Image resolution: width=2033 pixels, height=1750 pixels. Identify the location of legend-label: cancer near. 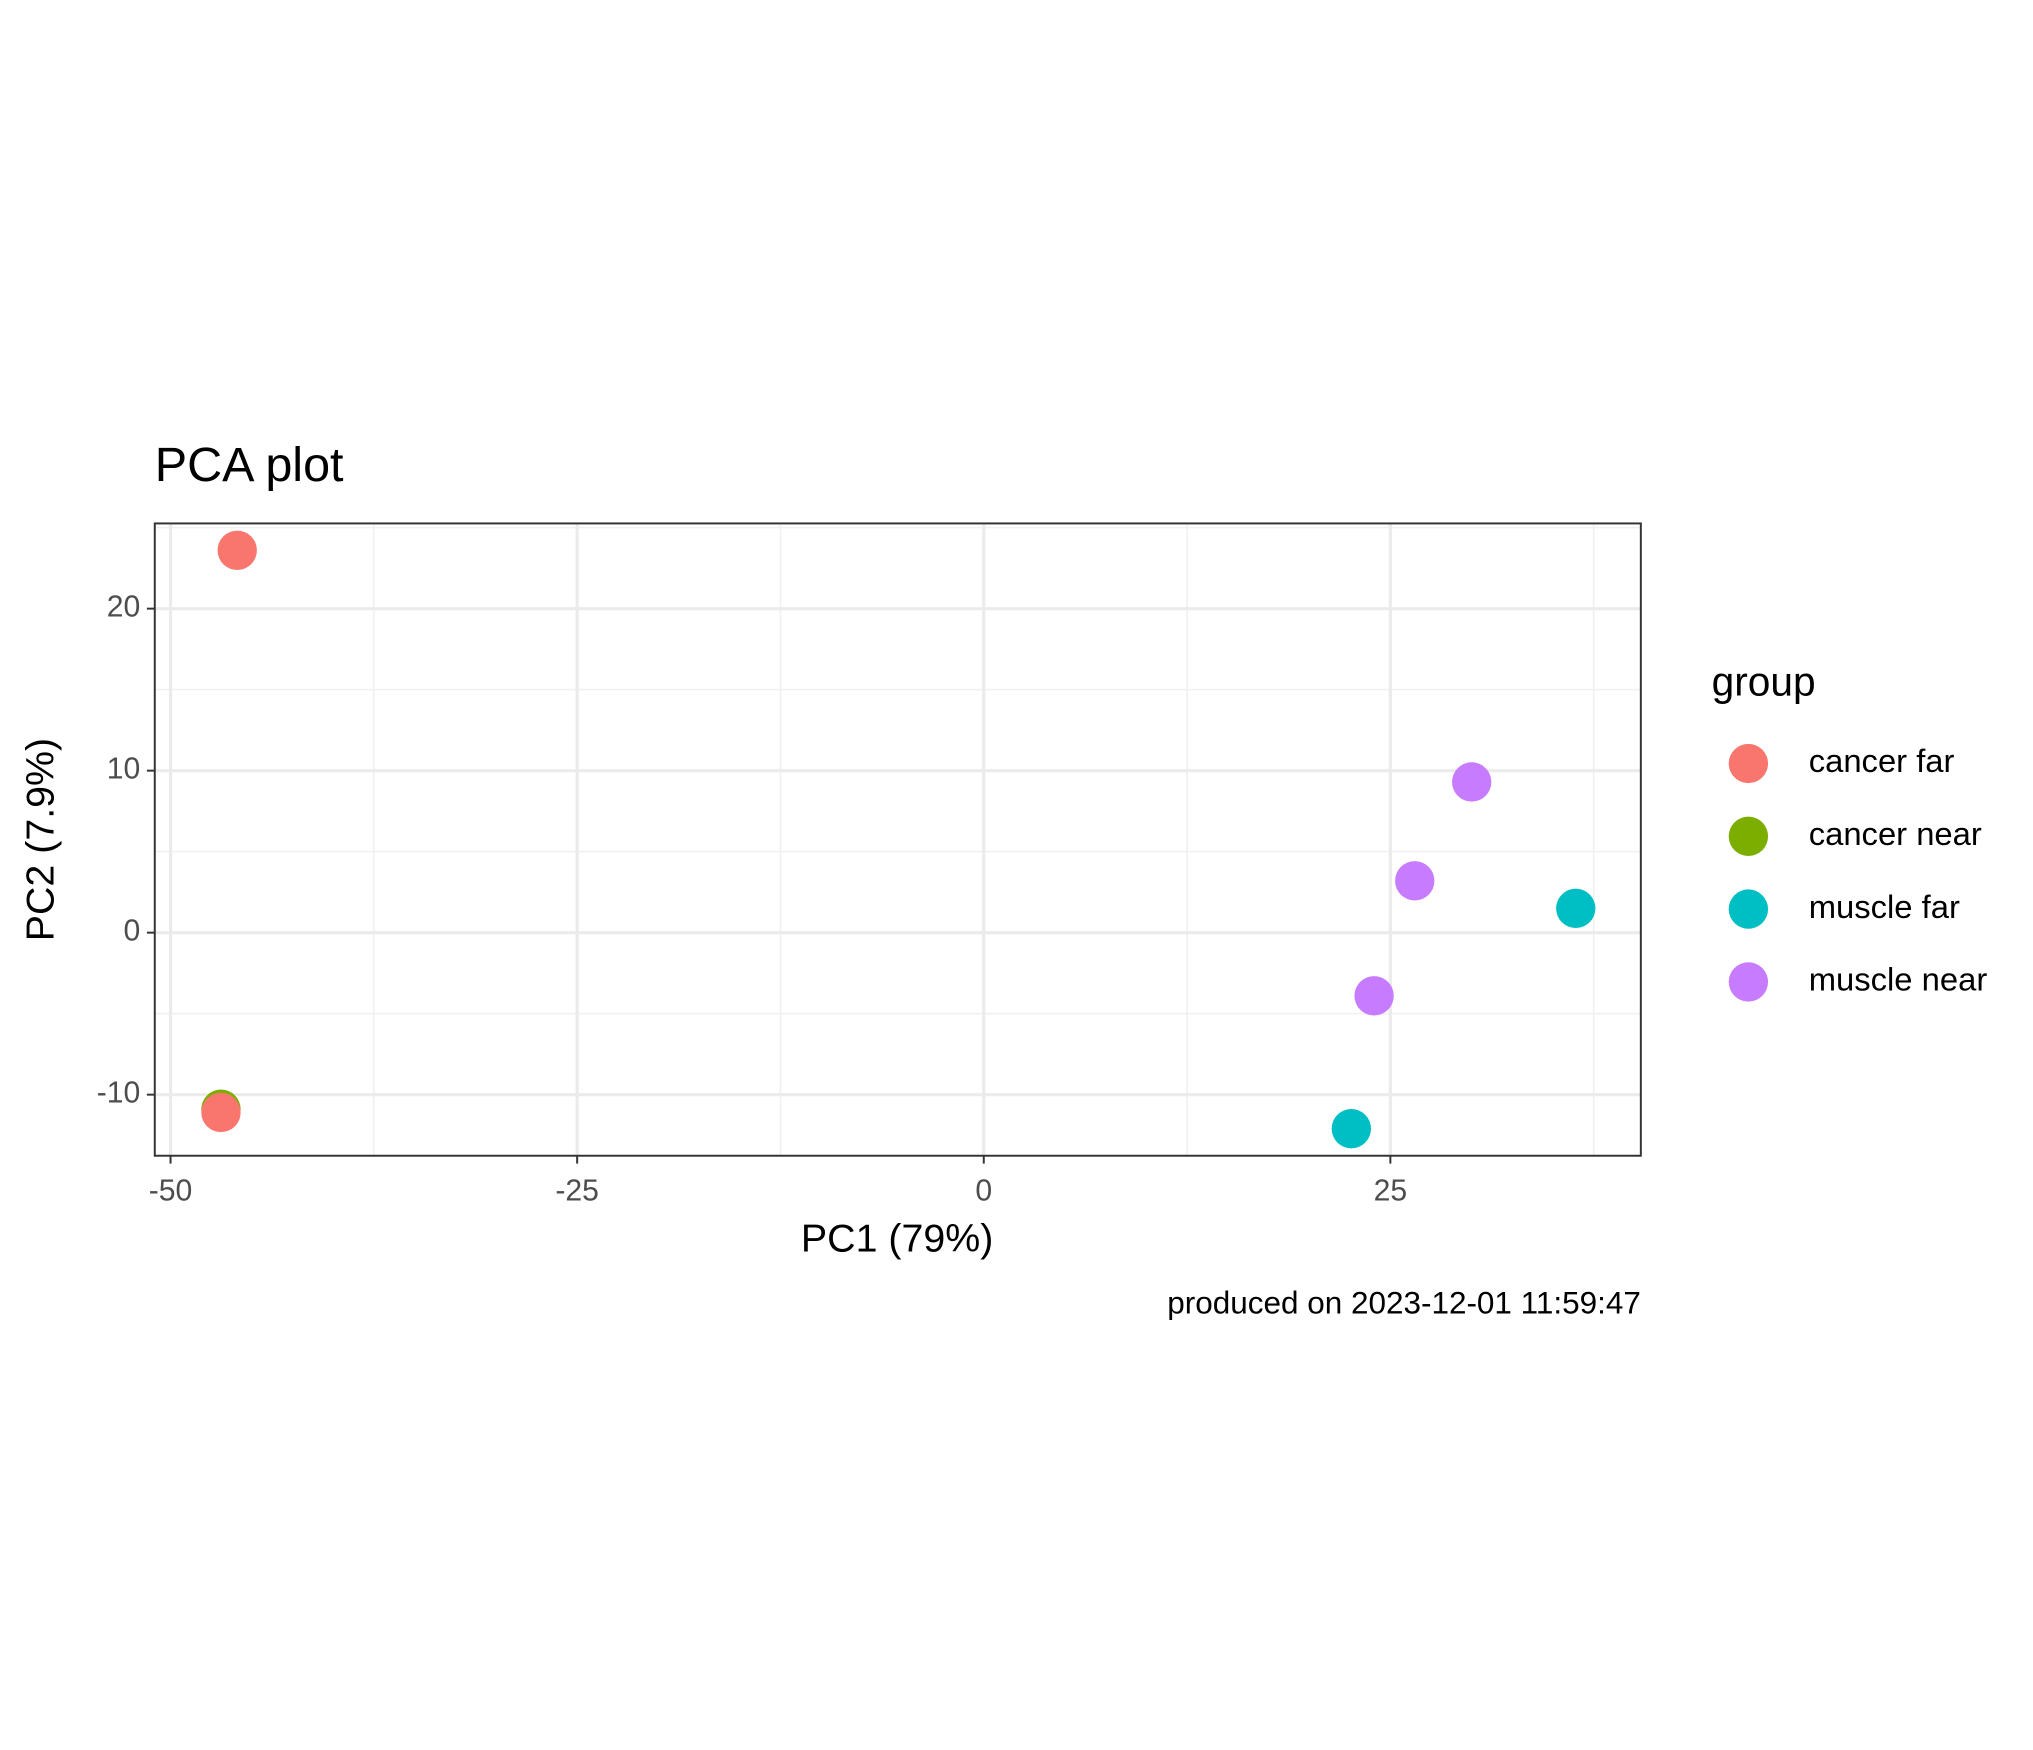
(1895, 833).